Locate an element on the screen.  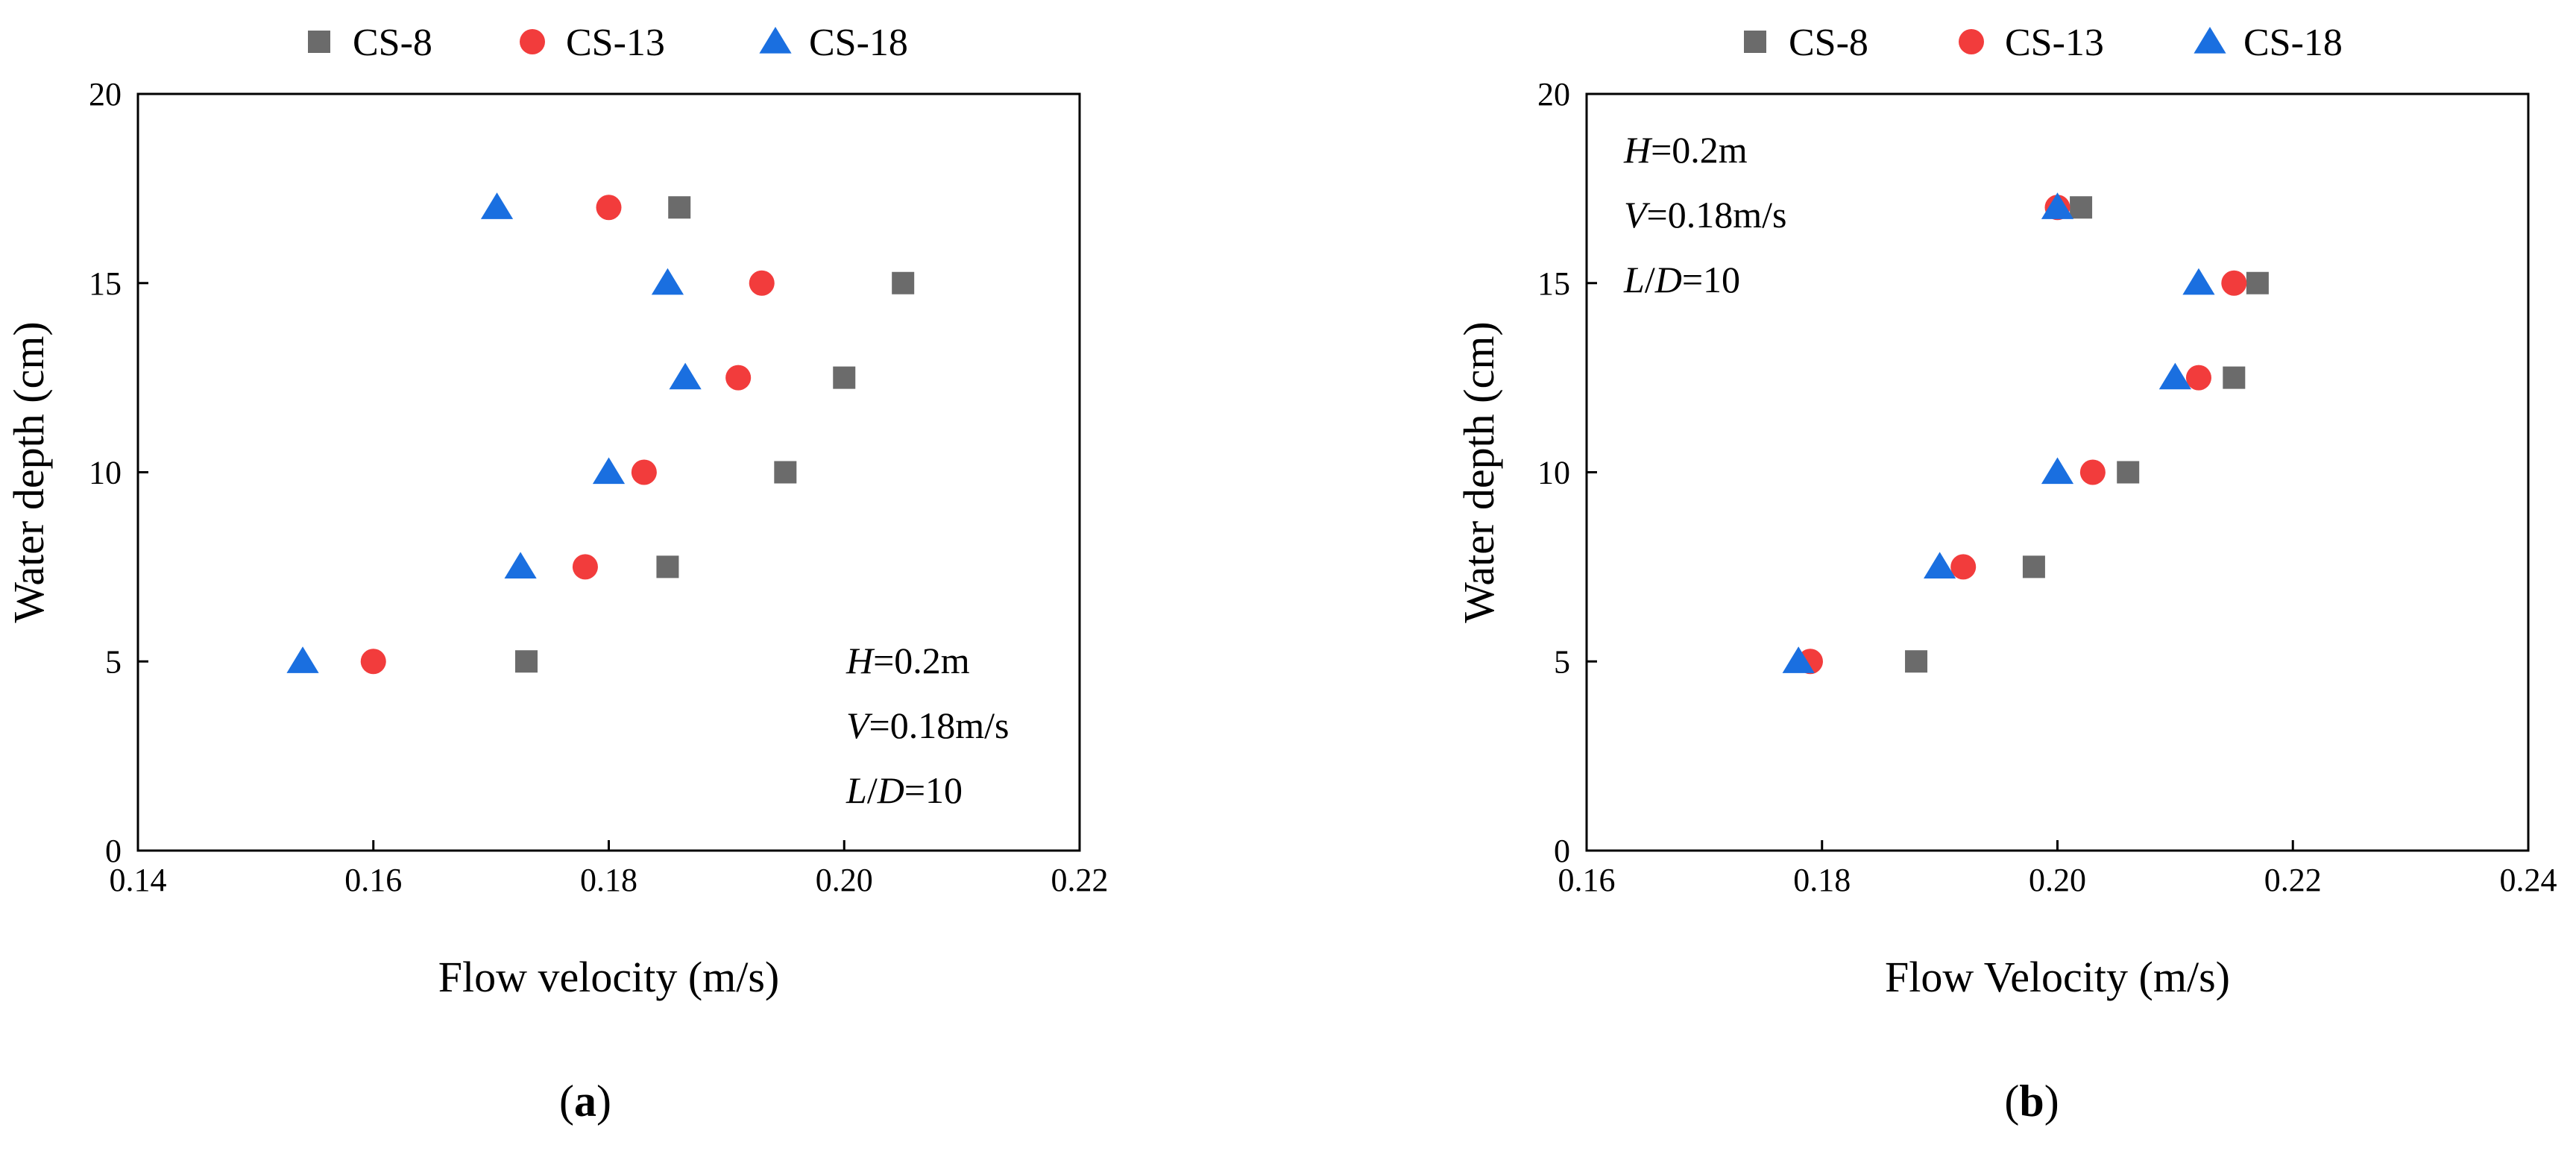
x-tick-label: 0.14 is located at coordinates (138, 880).